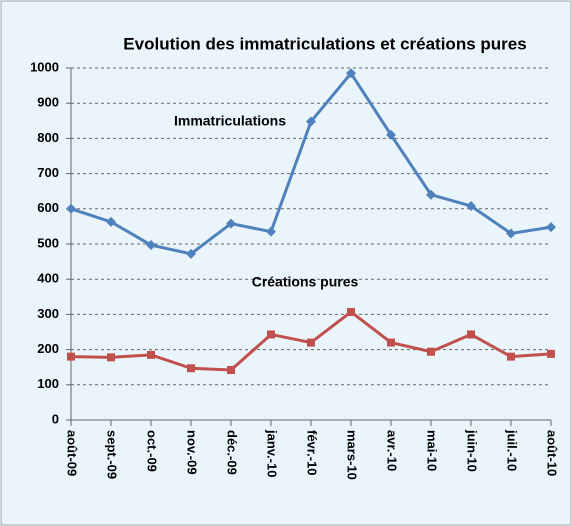 The image size is (572, 526). Describe the element at coordinates (432, 450) in the screenshot. I see `x-tick-label: mai-10` at that location.